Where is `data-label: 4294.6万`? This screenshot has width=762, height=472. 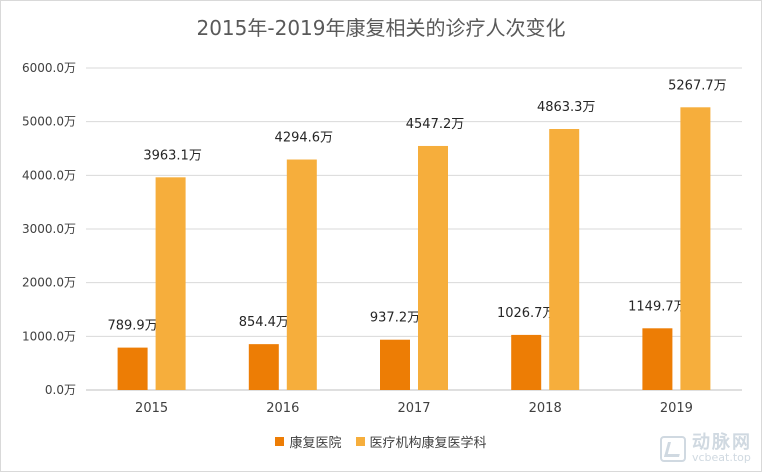 data-label: 4294.6万 is located at coordinates (304, 138).